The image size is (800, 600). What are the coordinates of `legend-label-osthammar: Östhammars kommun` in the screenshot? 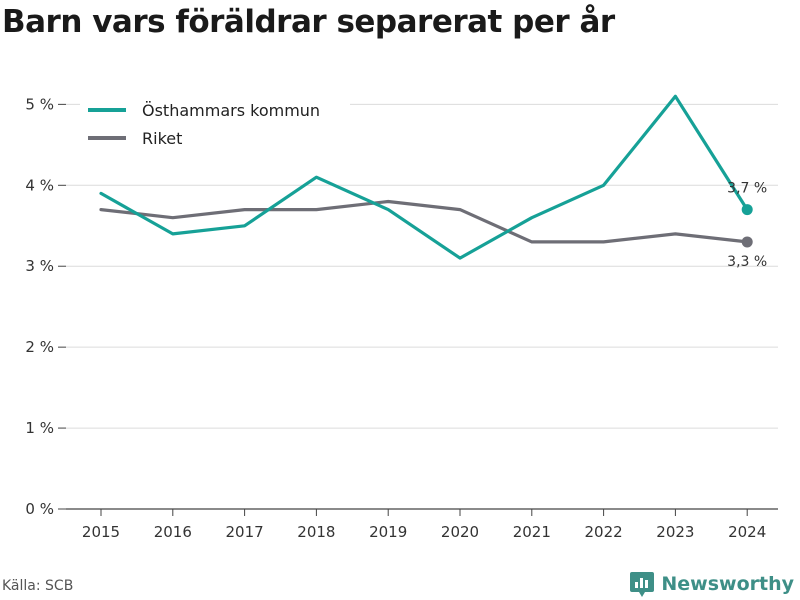 It's located at (231, 110).